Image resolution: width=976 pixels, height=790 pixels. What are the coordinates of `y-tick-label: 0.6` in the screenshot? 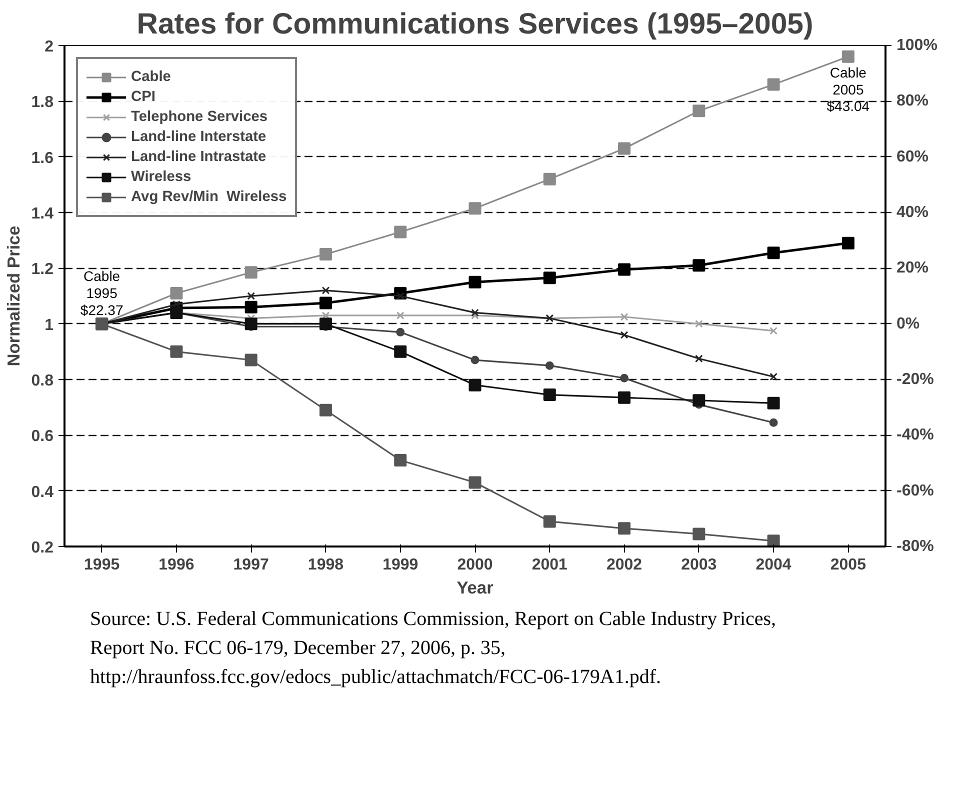 It's located at (42, 437).